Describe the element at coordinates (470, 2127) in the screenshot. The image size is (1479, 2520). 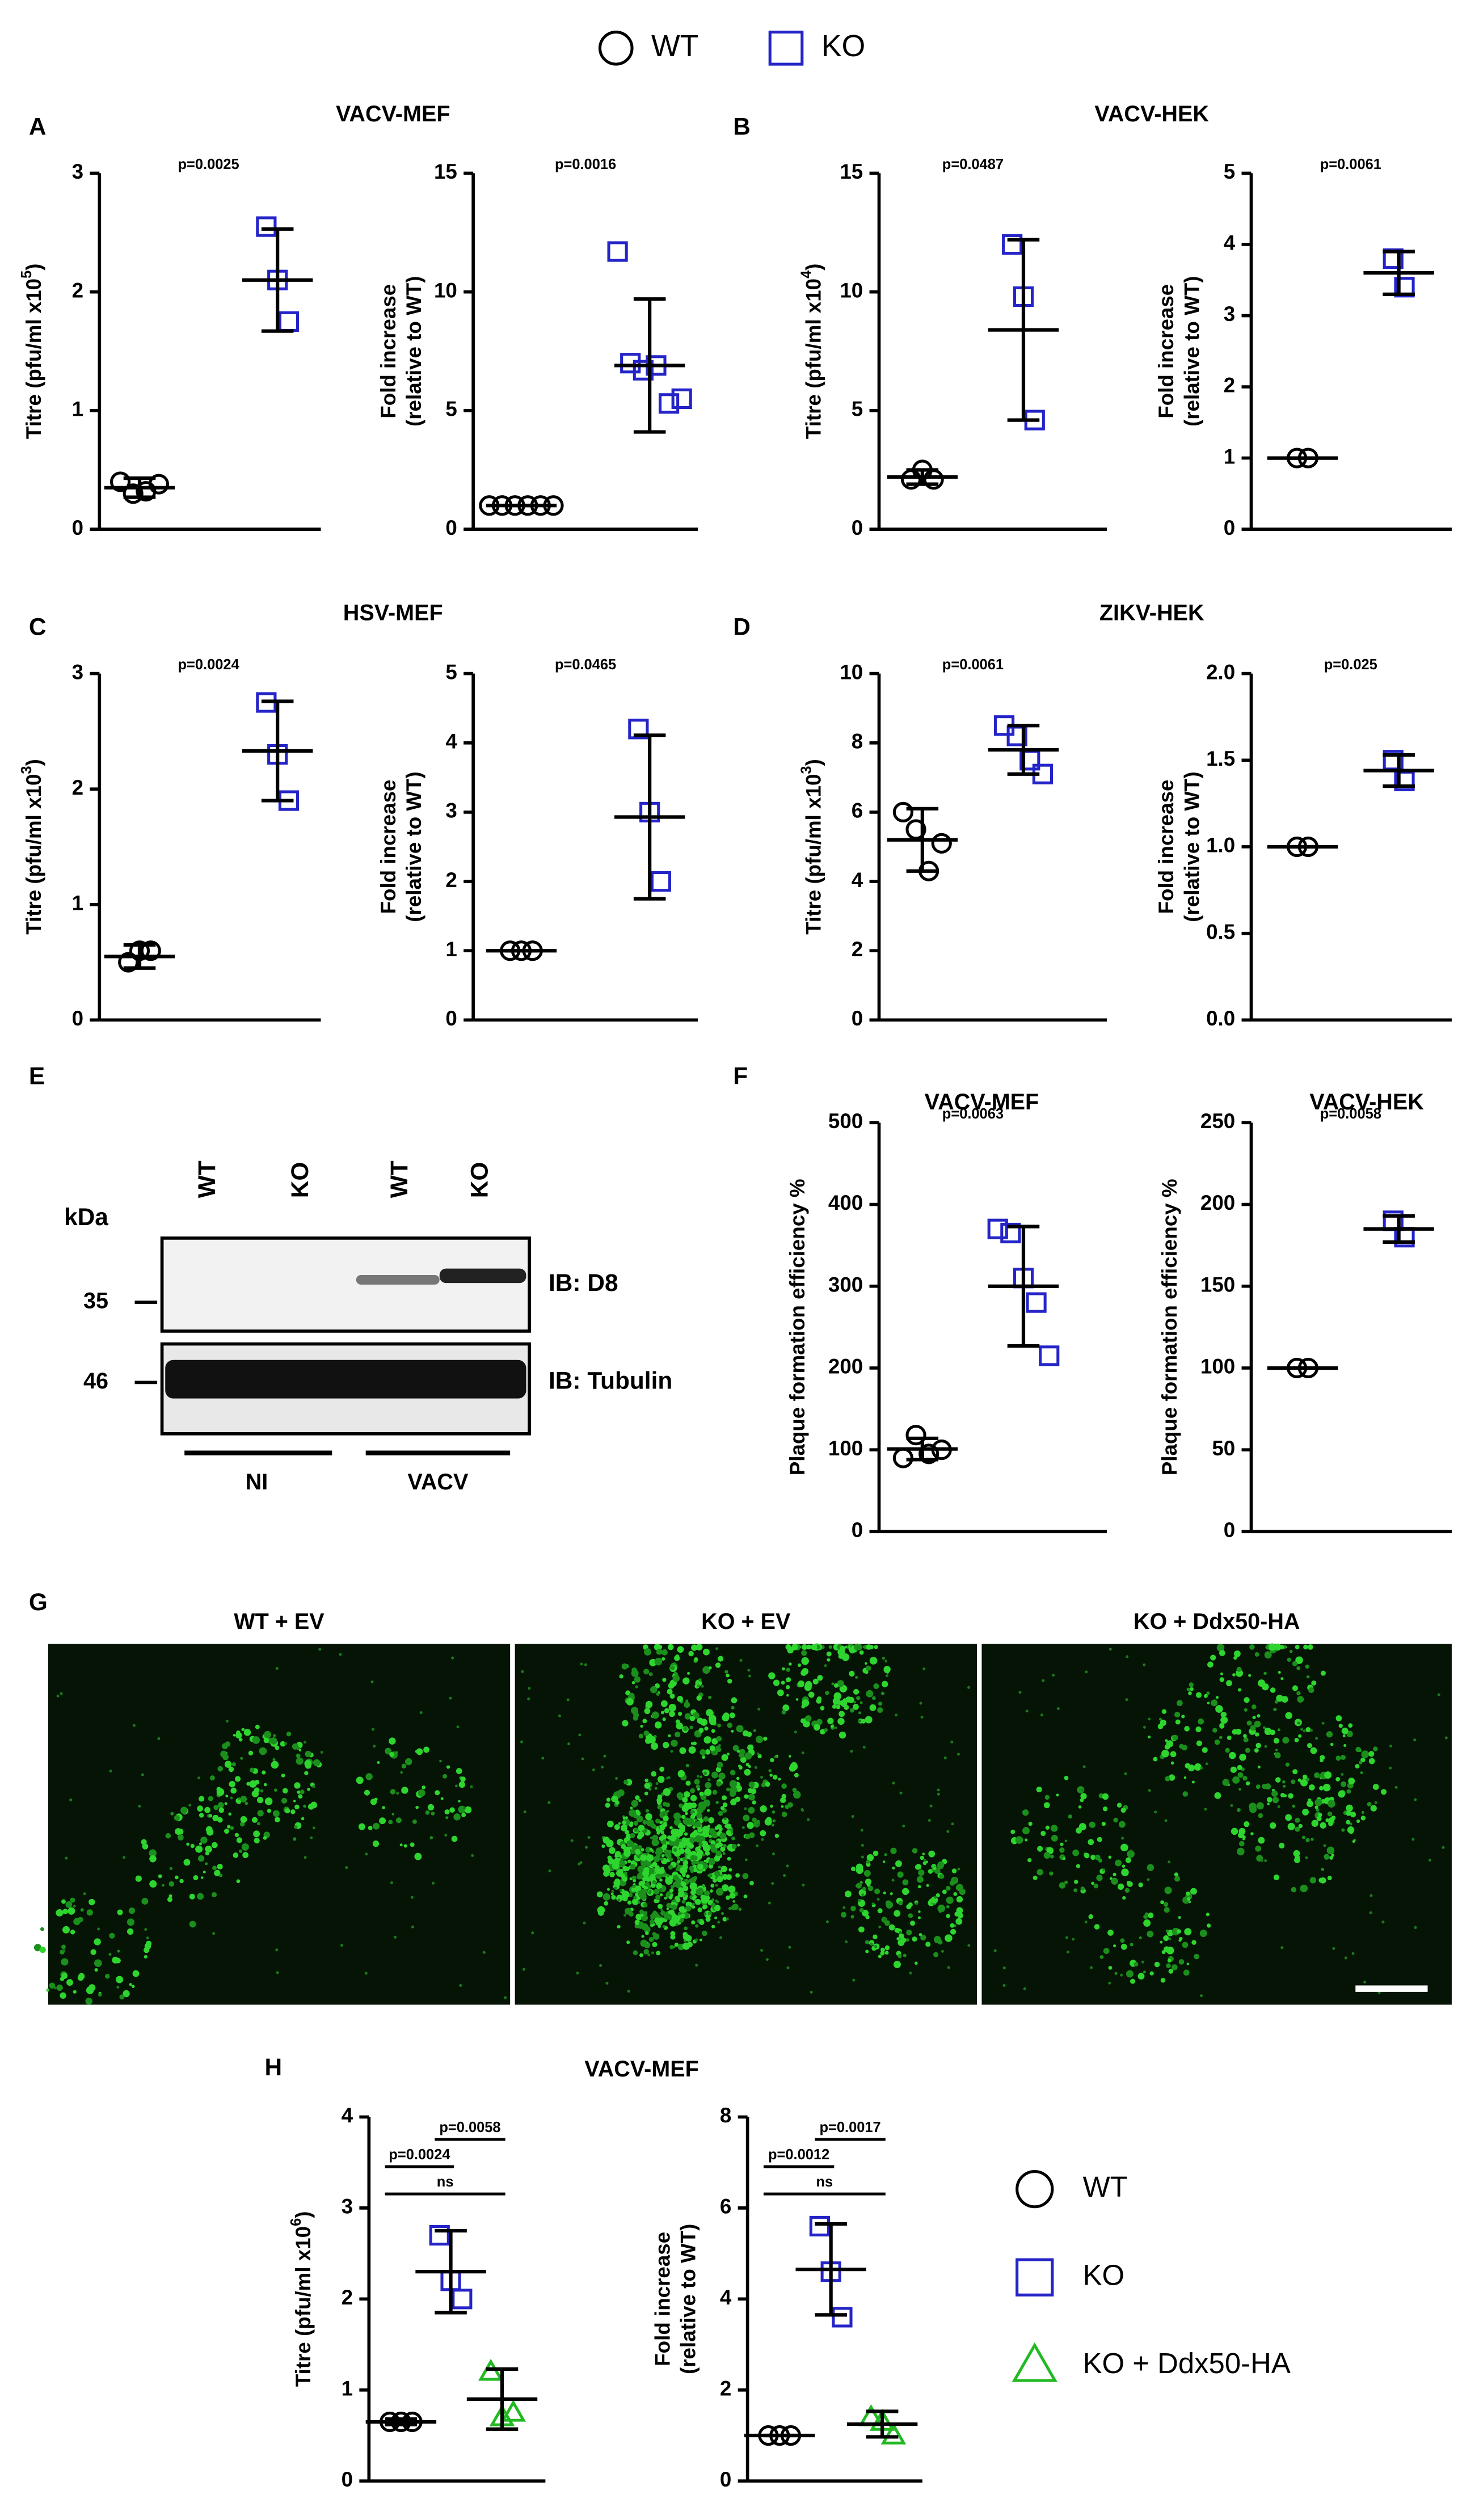
I see `comparison-label: p=0.0058` at that location.